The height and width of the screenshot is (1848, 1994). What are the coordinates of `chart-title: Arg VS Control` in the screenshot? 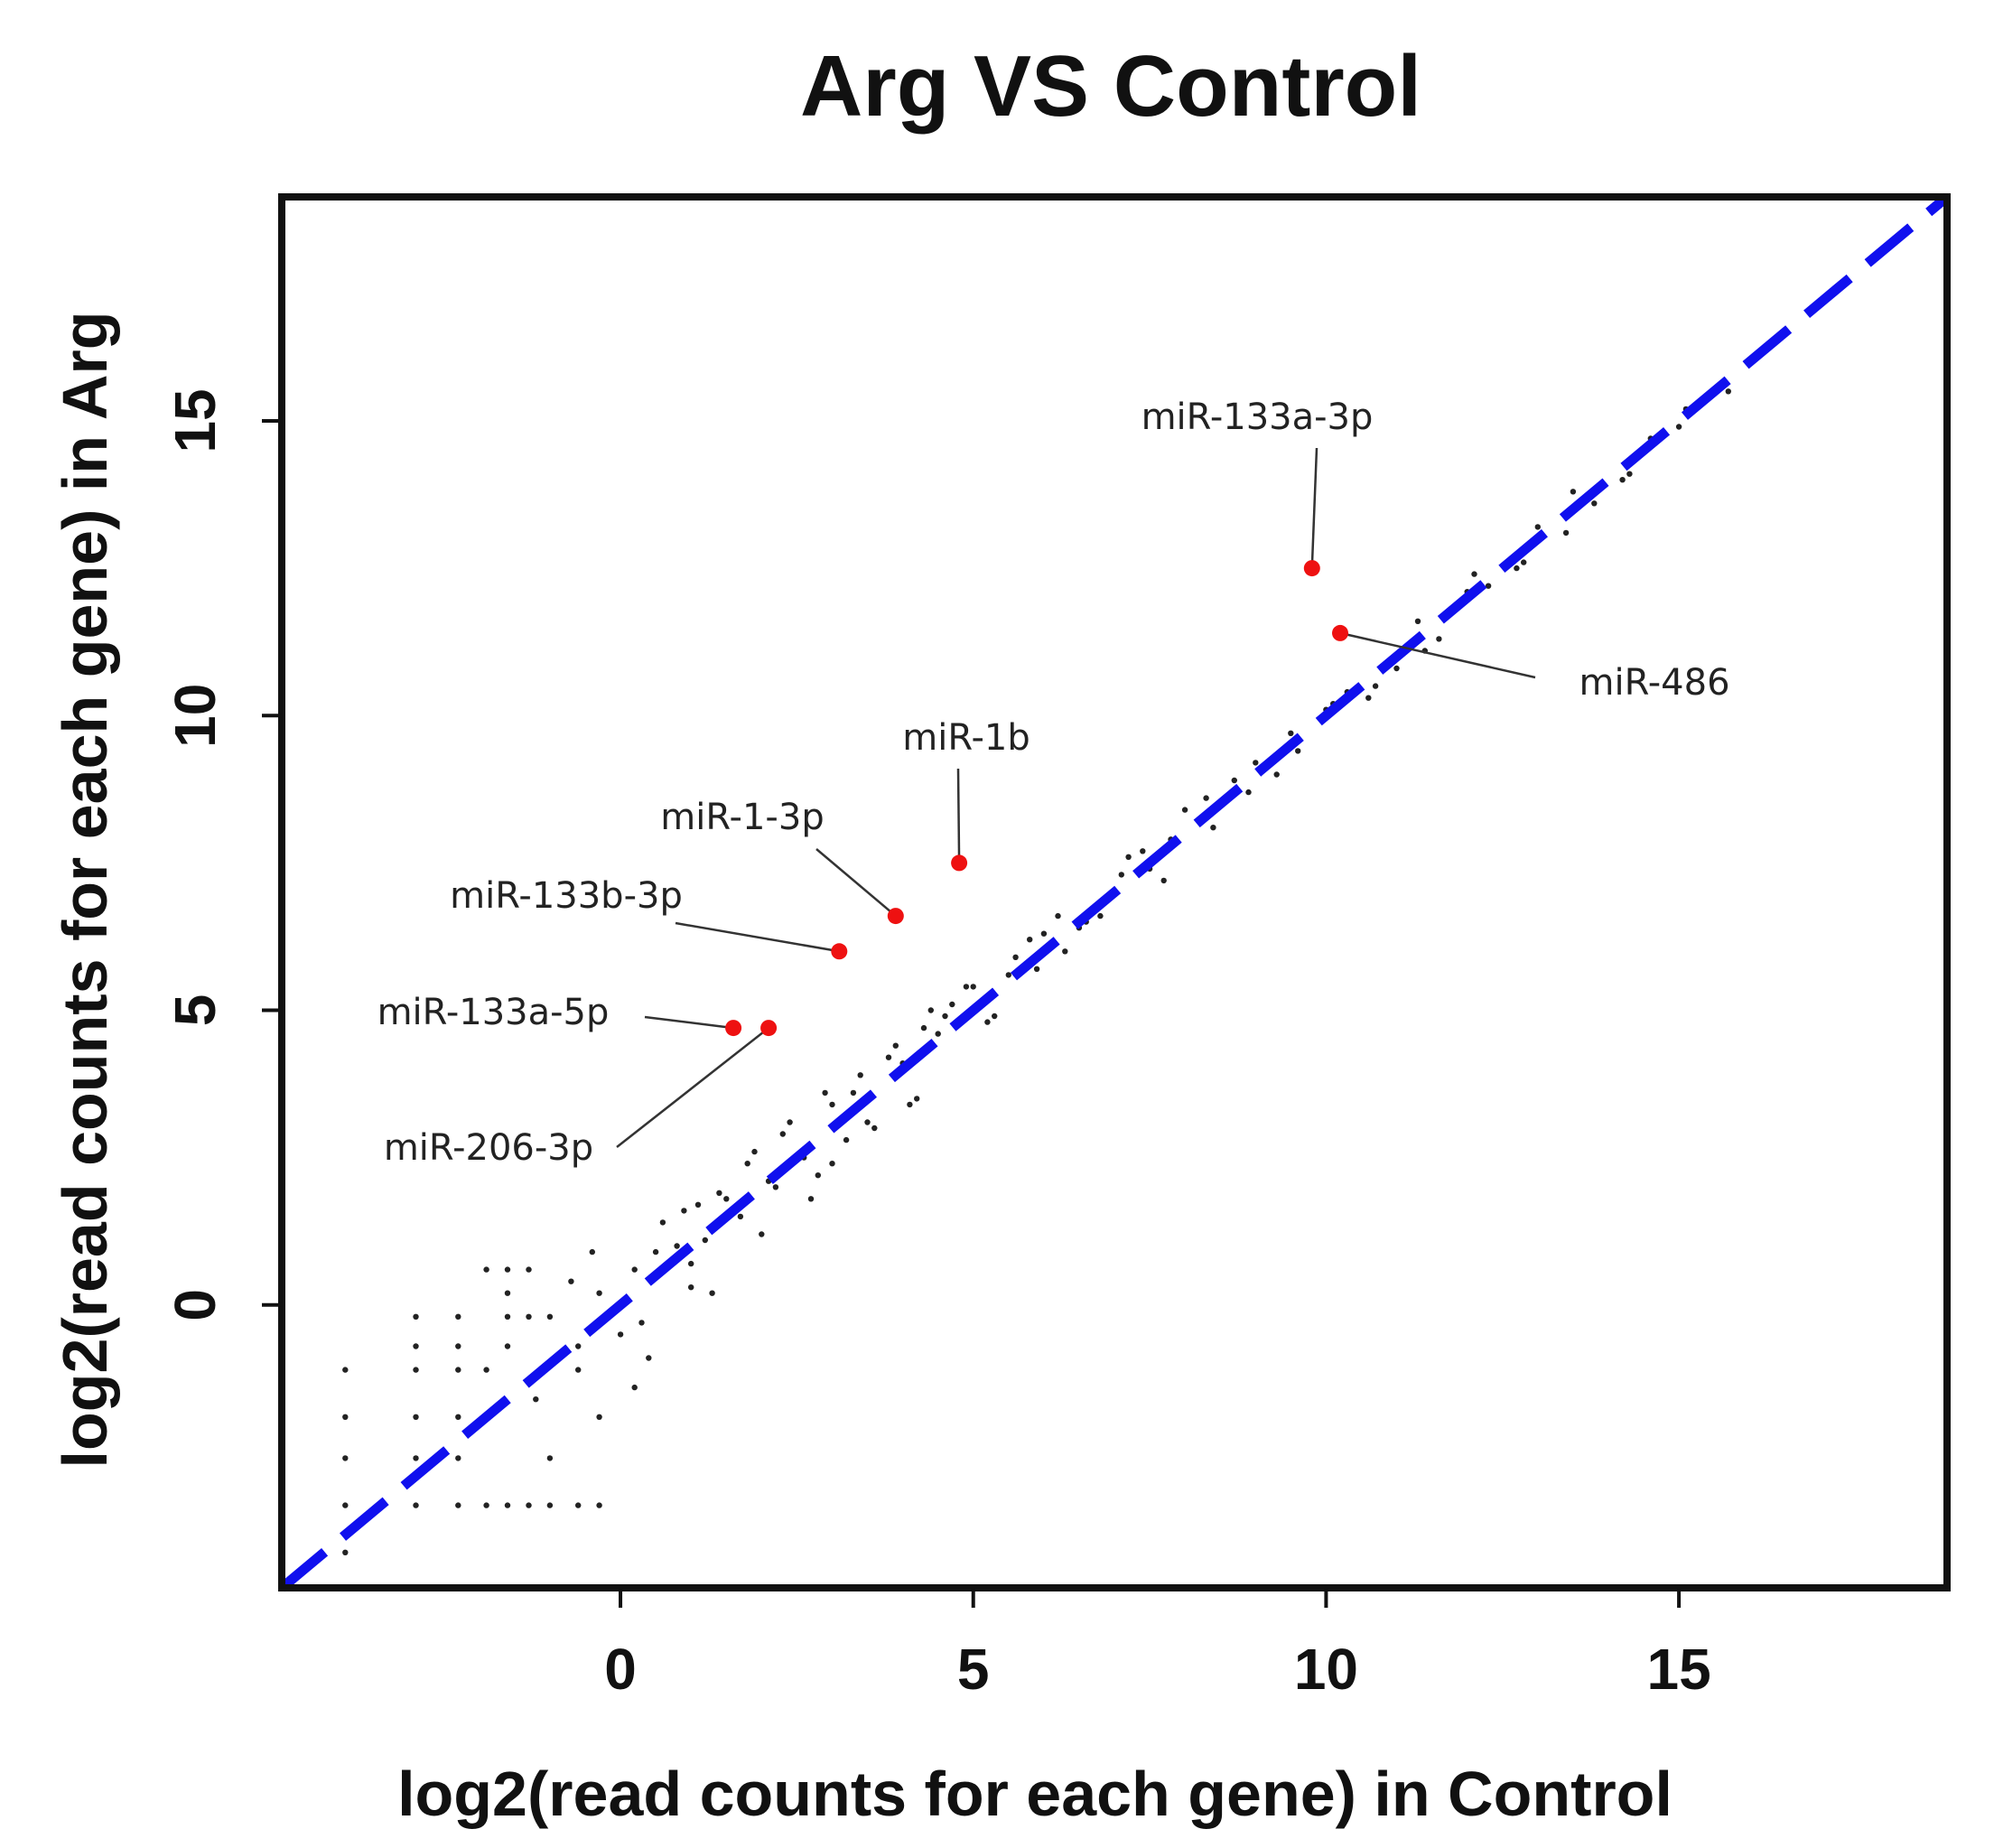 It's located at (1110, 86).